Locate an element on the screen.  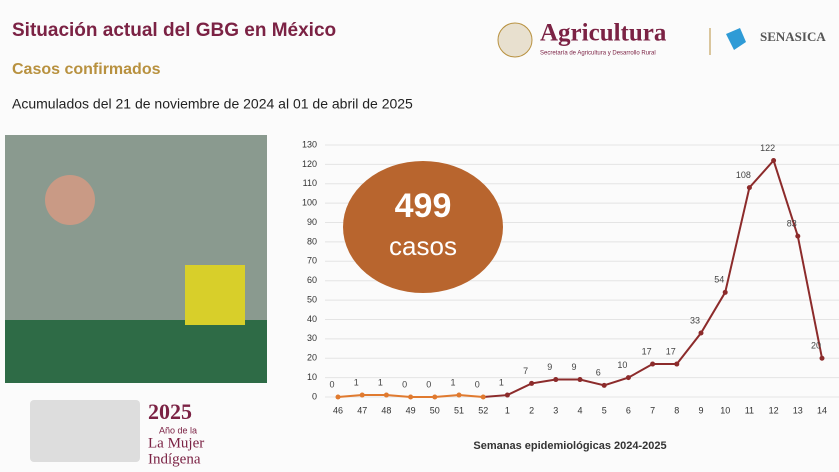
x-tick-label: 2 is located at coordinates (531, 410).